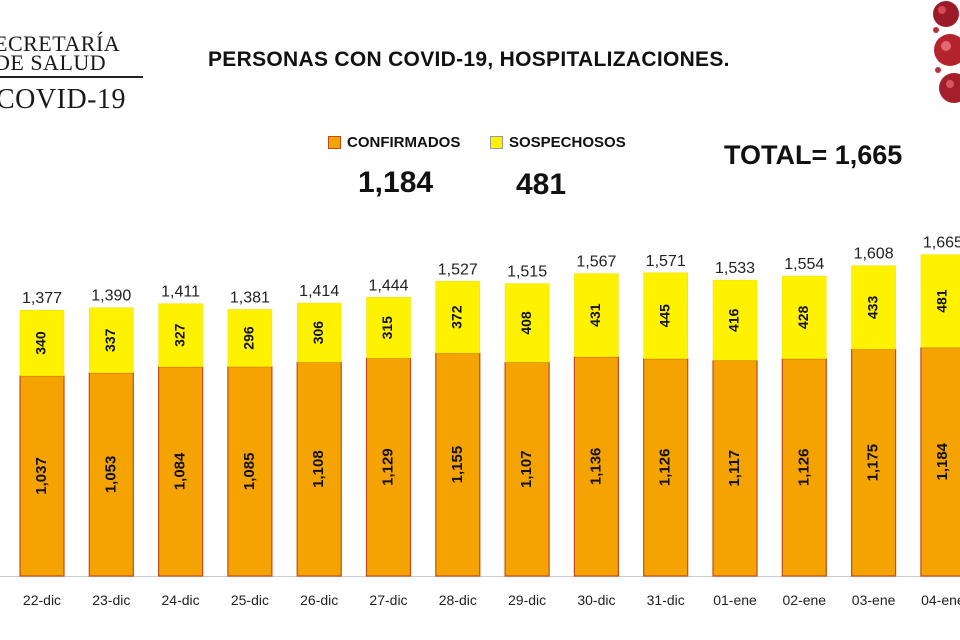 This screenshot has width=960, height=640. Describe the element at coordinates (874, 254) in the screenshot. I see `data-label-total: 1,608` at that location.